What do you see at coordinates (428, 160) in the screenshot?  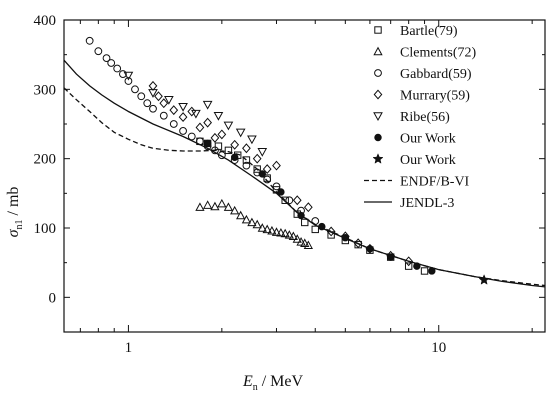 I see `legend-label-our-work: Our Work` at bounding box center [428, 160].